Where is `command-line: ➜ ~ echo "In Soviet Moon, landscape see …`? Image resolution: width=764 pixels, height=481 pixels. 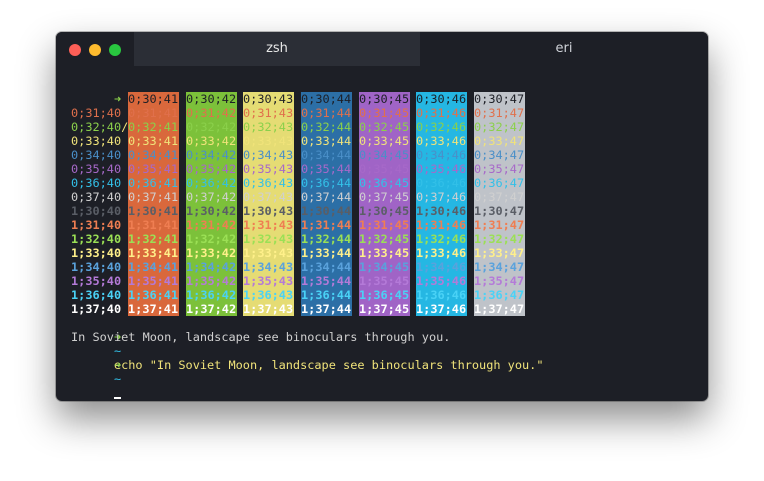 command-line: ➜ ~ echo "In Soviet Moon, landscape see … is located at coordinates (307, 344).